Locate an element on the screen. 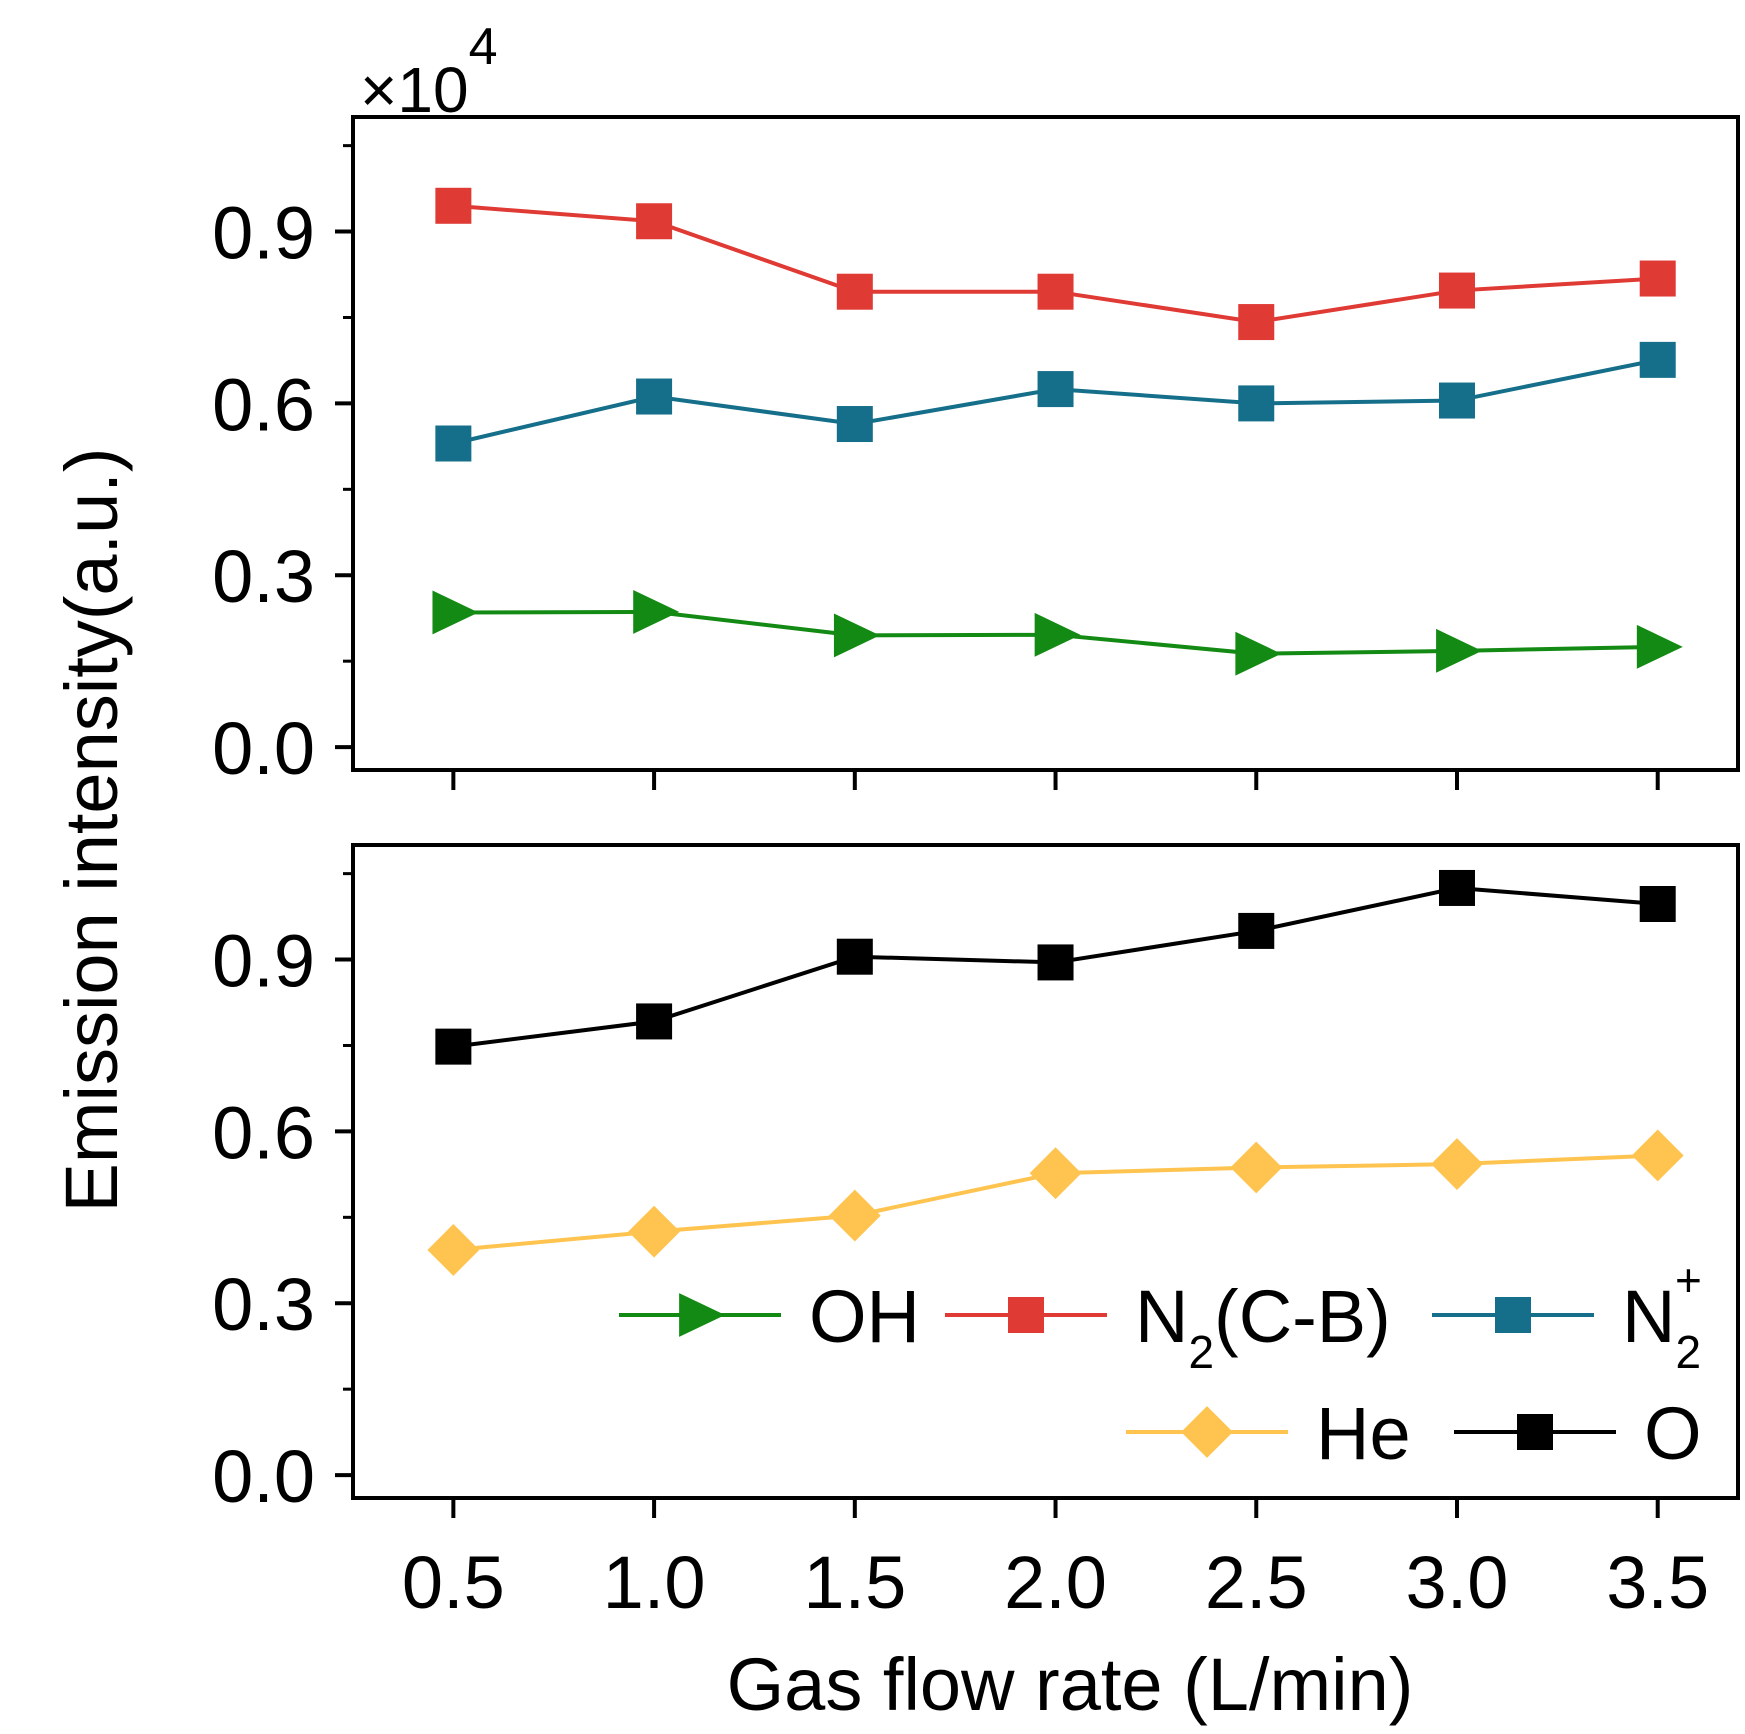 Image resolution: width=1745 pixels, height=1734 pixels. top-y-tick-label: 0.0 is located at coordinates (263, 748).